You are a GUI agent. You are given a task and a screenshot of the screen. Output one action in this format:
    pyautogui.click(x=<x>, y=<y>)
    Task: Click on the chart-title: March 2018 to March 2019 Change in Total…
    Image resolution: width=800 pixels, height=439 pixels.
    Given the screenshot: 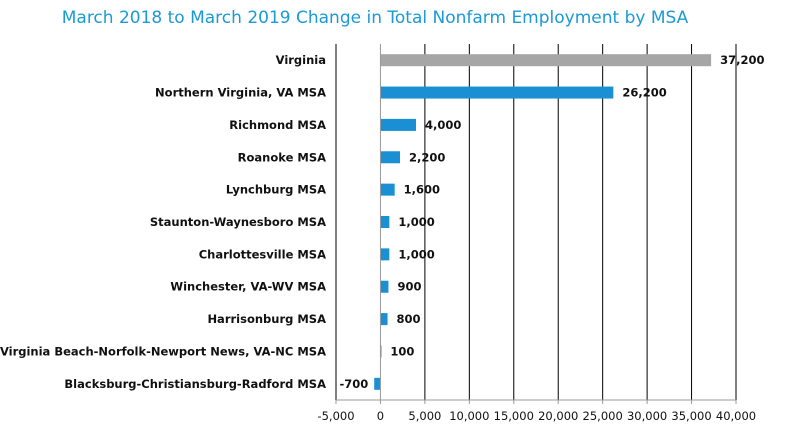 What is the action you would take?
    pyautogui.click(x=375, y=18)
    